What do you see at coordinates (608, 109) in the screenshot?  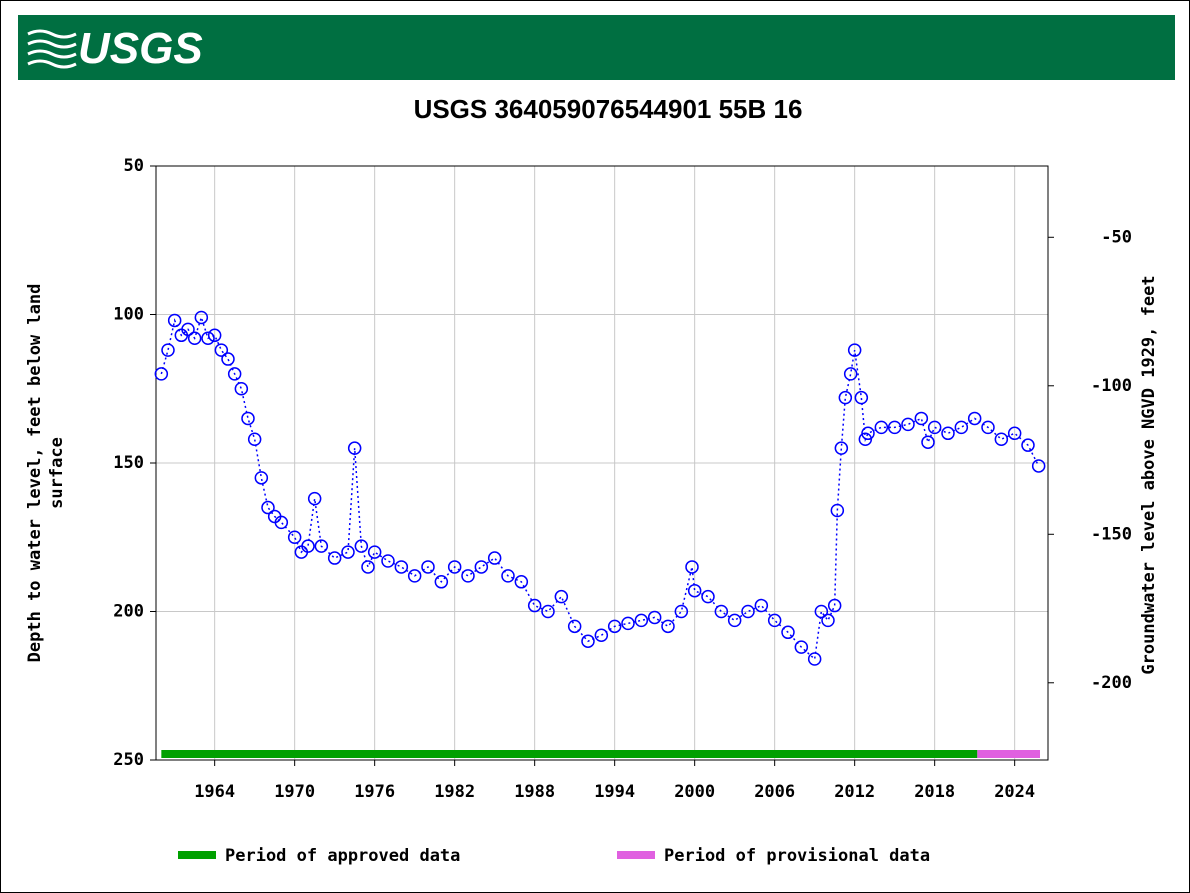 I see `chart-title: USGS 364059076544901 55B 16` at bounding box center [608, 109].